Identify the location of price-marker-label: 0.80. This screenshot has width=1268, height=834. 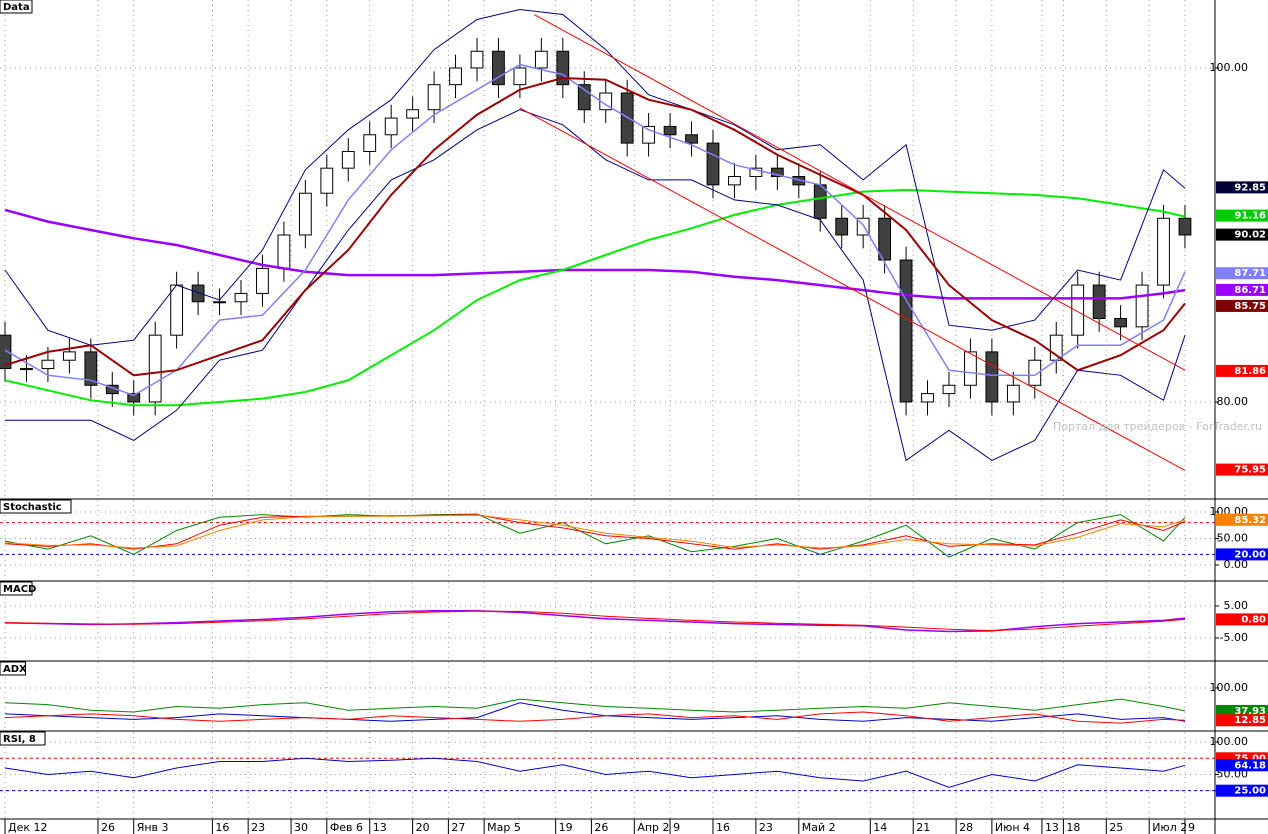
(1253, 619).